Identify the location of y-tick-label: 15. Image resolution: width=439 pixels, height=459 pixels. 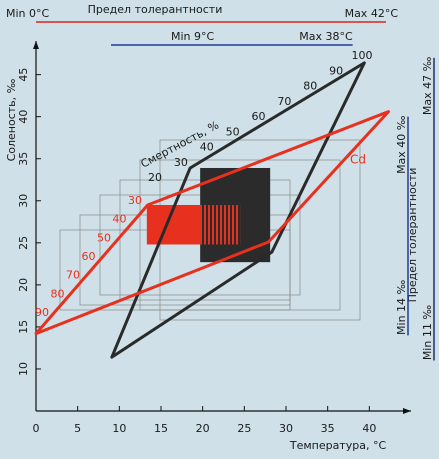
(23, 327).